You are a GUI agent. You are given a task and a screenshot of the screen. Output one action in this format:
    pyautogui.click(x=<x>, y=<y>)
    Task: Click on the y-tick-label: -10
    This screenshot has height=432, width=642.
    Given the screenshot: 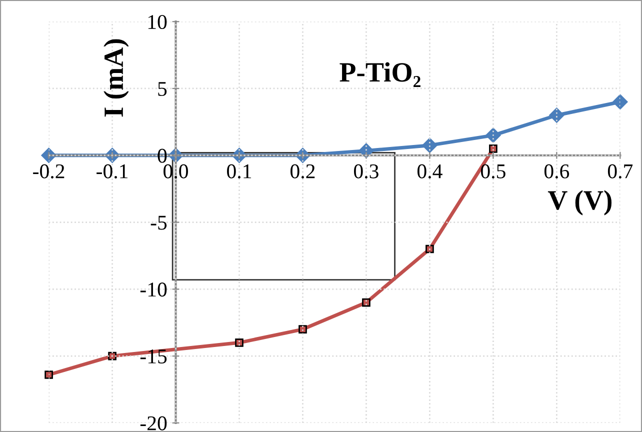 What is the action you would take?
    pyautogui.click(x=153, y=289)
    